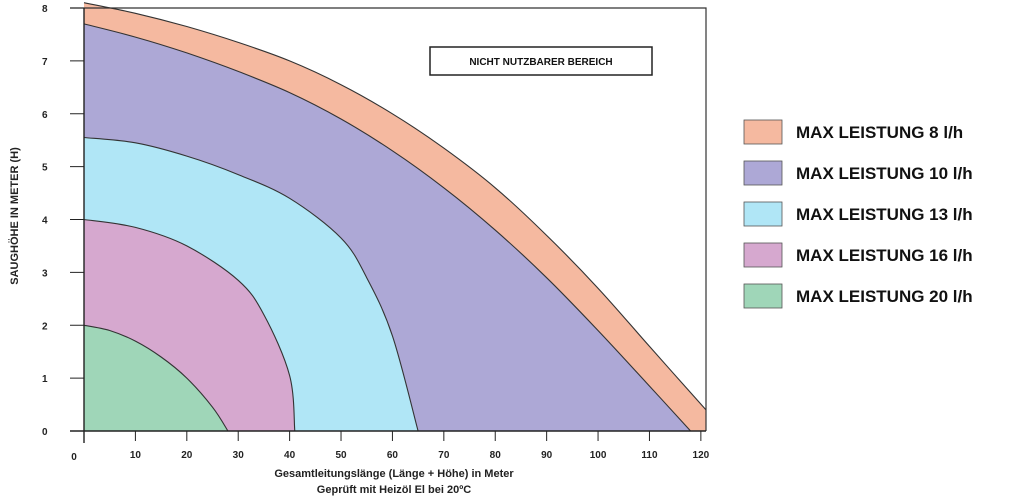 The image size is (1024, 502). What do you see at coordinates (45, 273) in the screenshot?
I see `y-tick-label: 3` at bounding box center [45, 273].